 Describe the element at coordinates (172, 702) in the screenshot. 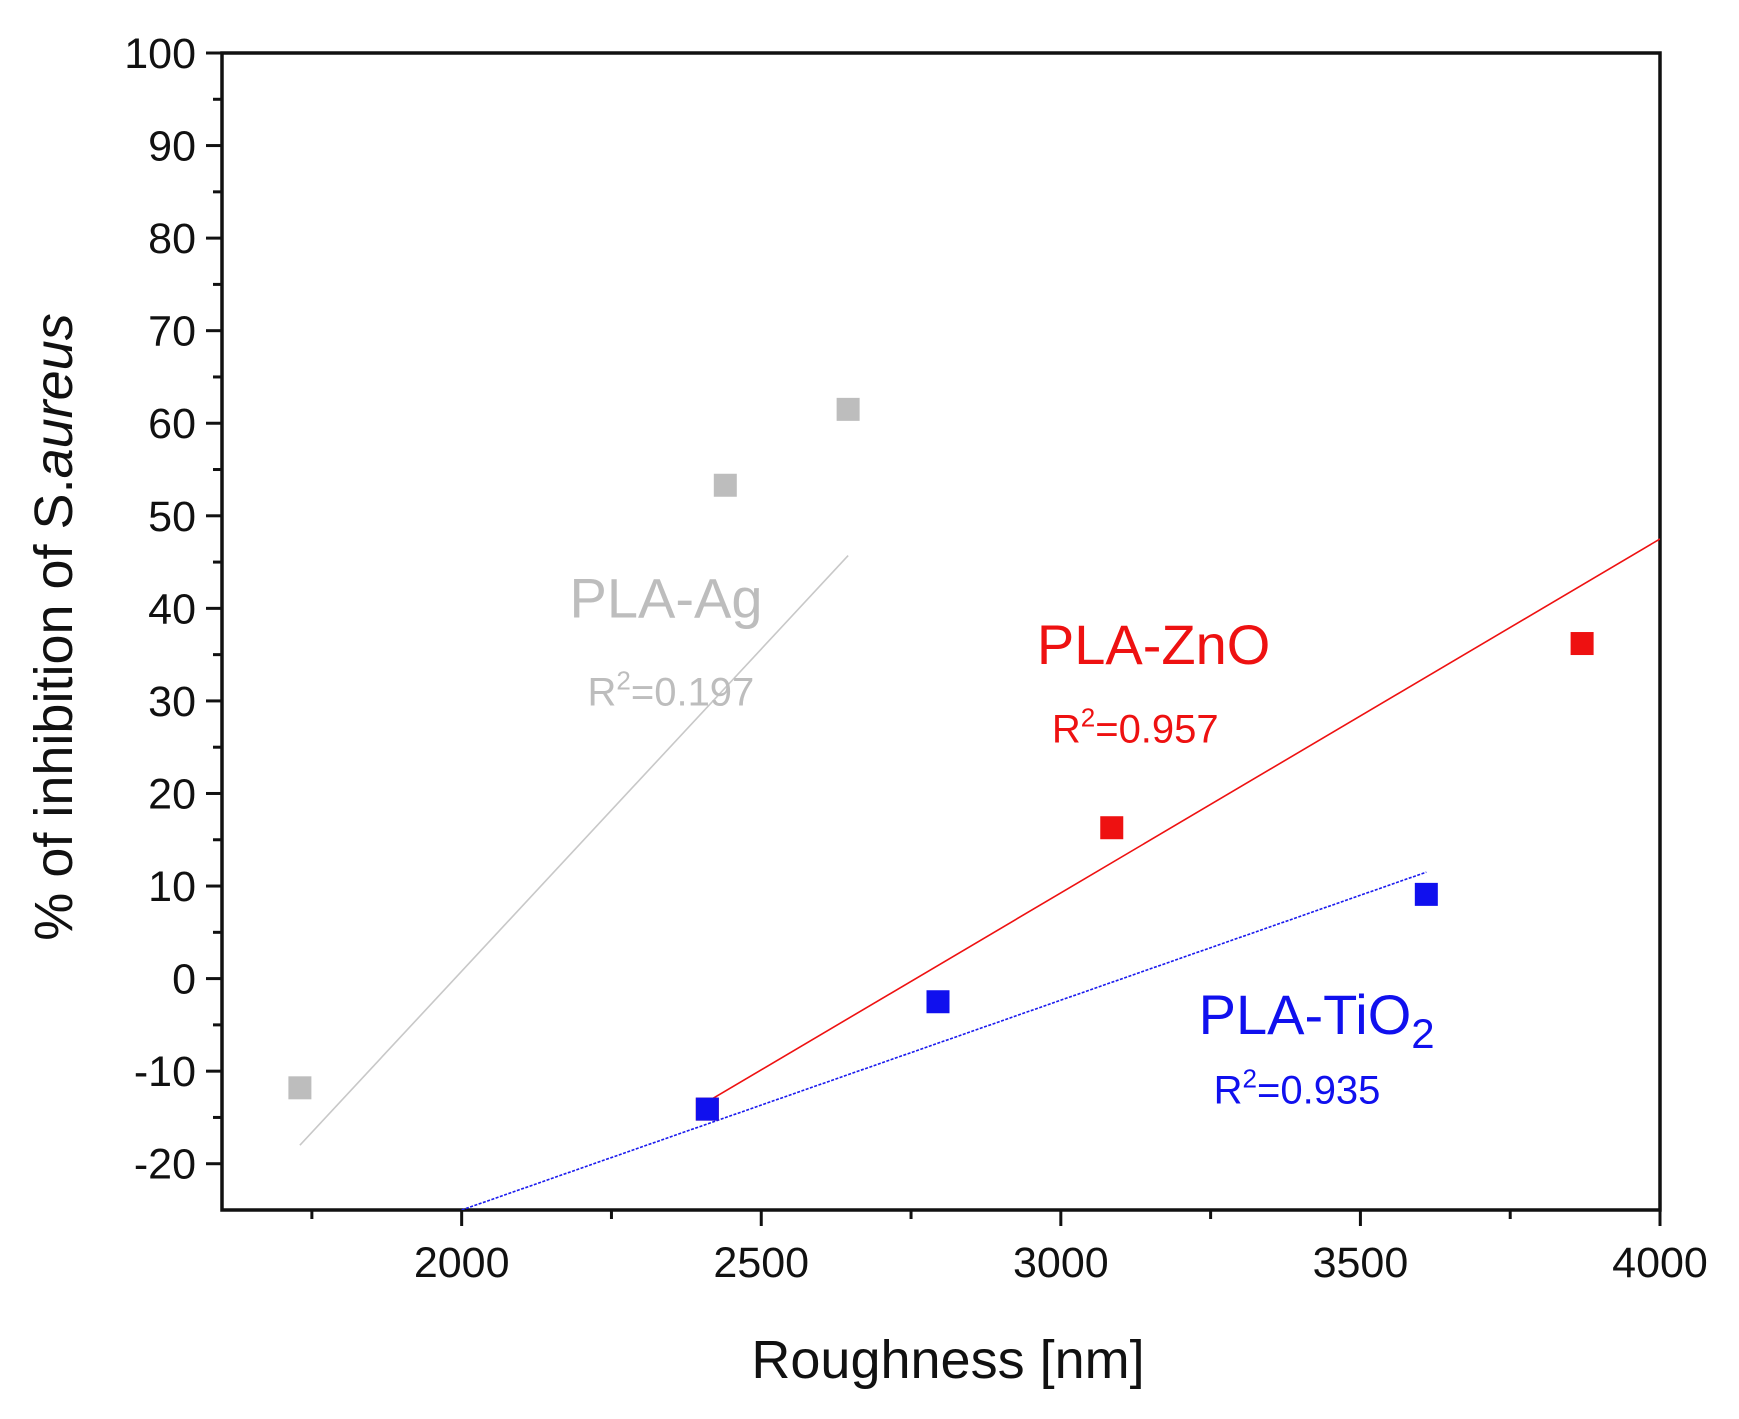

I see `y-tick-label: 30` at that location.